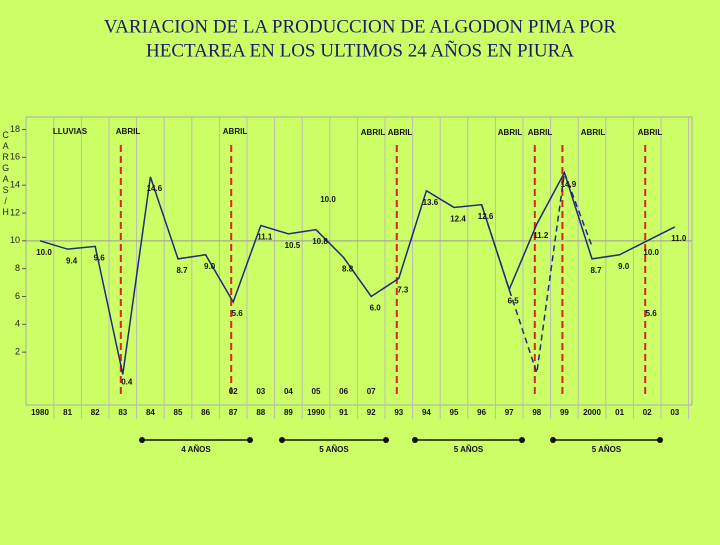 This screenshot has height=545, width=720. What do you see at coordinates (509, 412) in the screenshot?
I see `x-tick-label: 97` at bounding box center [509, 412].